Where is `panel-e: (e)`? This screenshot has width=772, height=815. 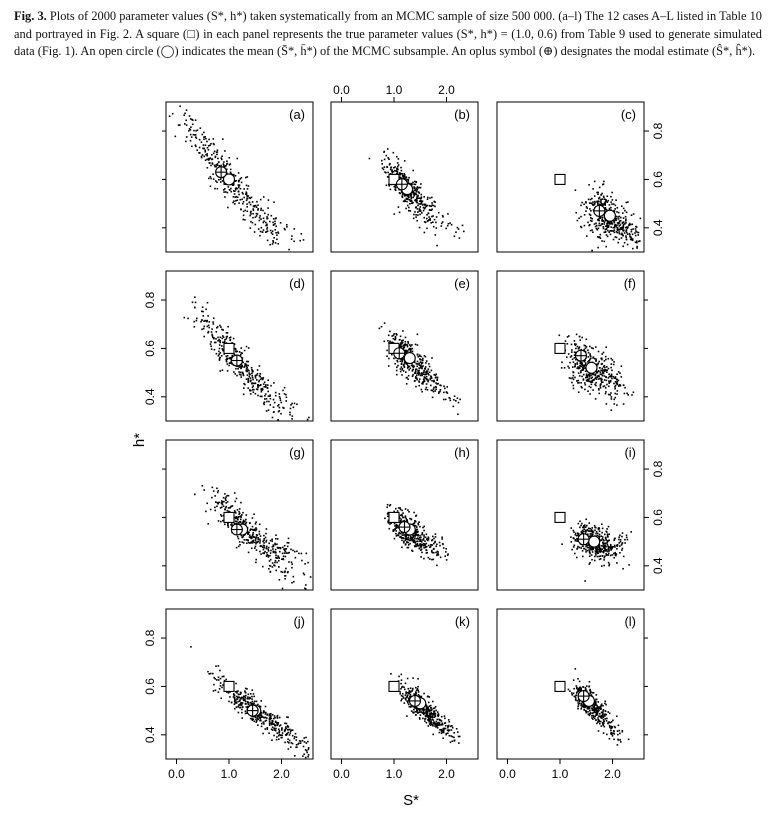
panel-e: (e) is located at coordinates (404, 346).